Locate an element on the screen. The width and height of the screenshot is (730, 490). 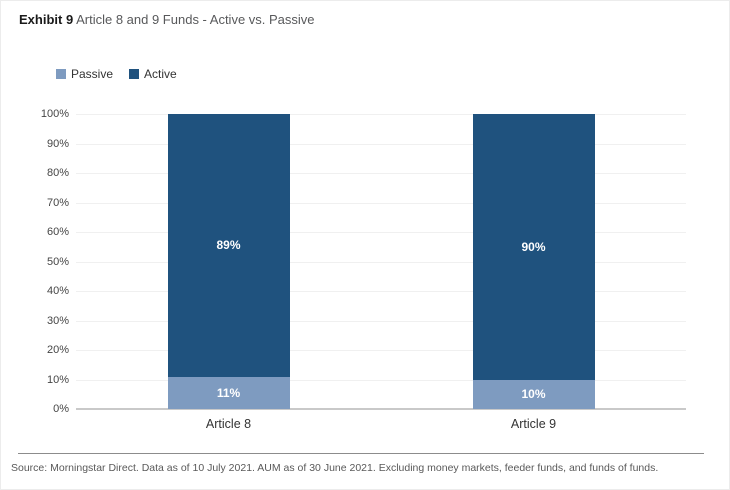
bar-segment-value-label: 89% is located at coordinates (228, 245).